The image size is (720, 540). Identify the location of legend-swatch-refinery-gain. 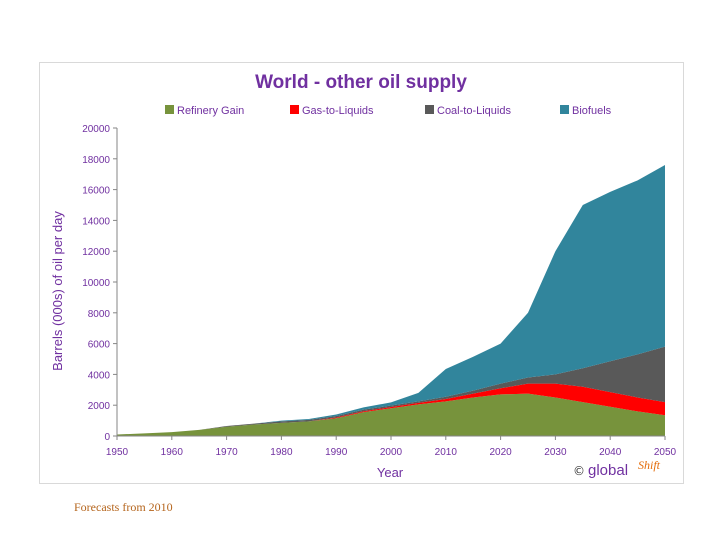
(169, 109).